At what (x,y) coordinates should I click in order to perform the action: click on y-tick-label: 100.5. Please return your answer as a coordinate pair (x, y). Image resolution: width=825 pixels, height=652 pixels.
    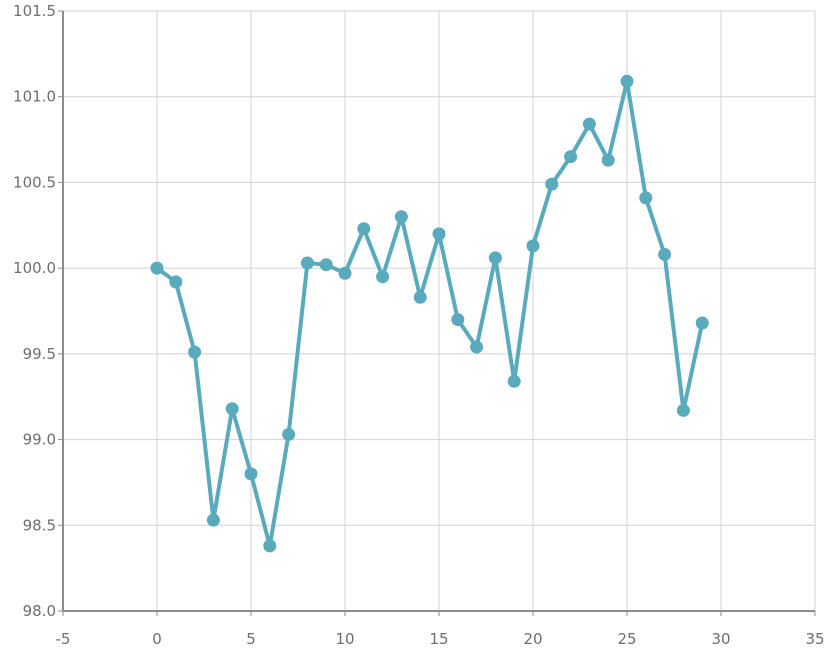
    Looking at the image, I should click on (34, 182).